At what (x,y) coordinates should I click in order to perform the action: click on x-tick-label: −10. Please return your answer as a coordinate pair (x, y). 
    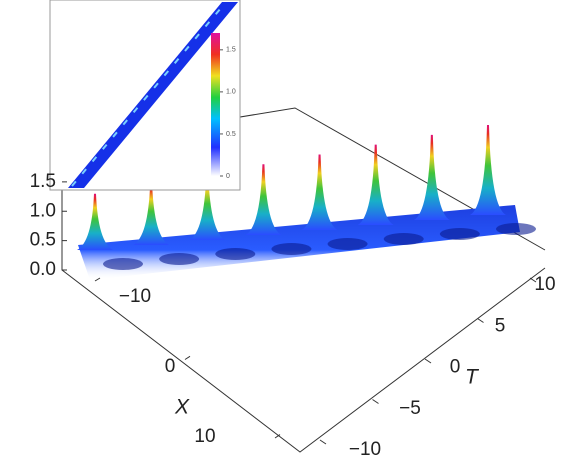
    Looking at the image, I should click on (135, 296).